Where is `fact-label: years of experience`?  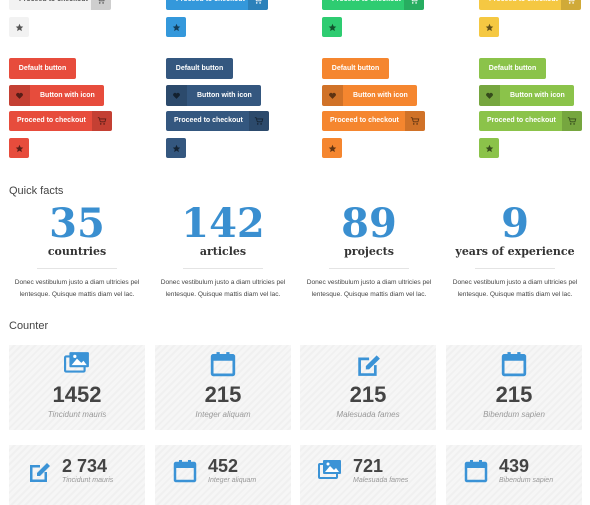
fact-label: years of experience is located at coordinates (515, 251).